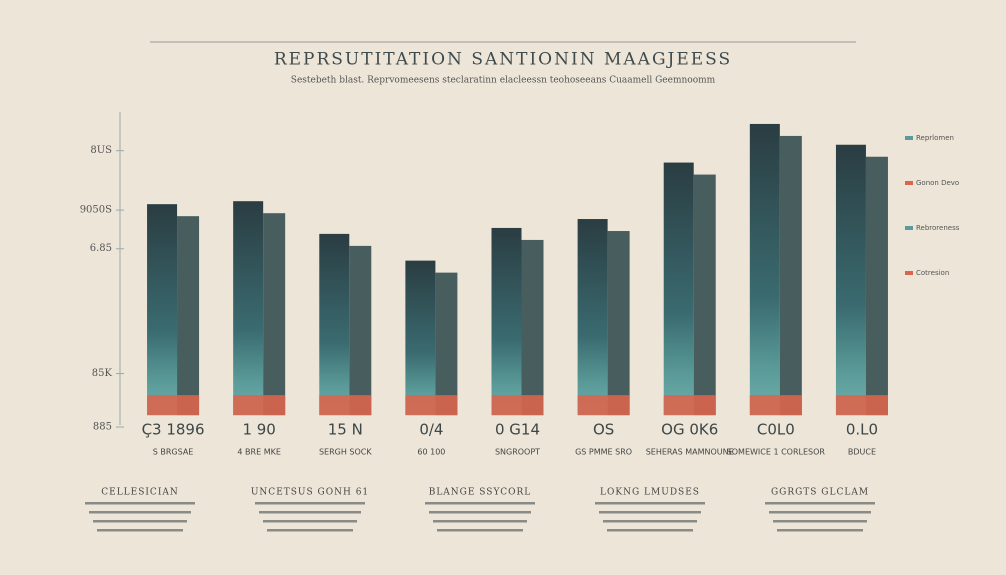 The image size is (1006, 575). I want to click on category-note: 4 BRE MKE, so click(258, 452).